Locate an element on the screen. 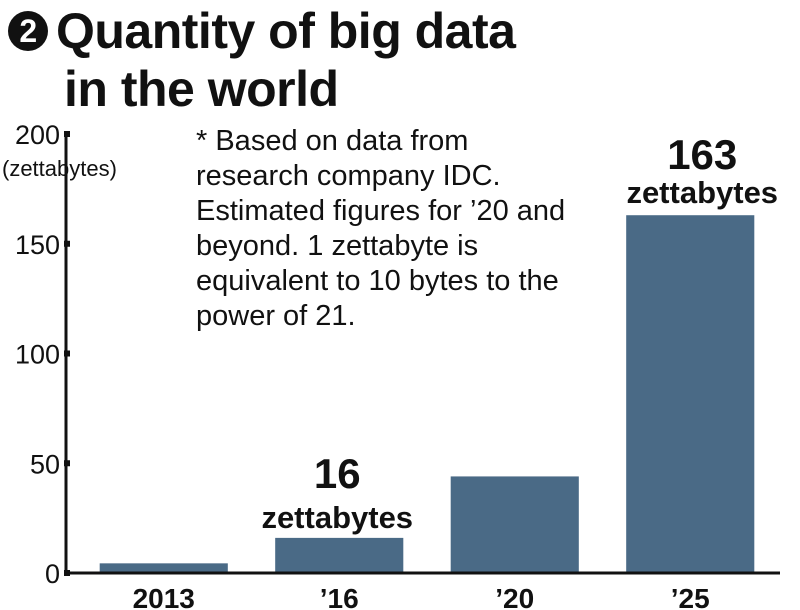 Image resolution: width=800 pixels, height=610 pixels. data-label-value-0: 16 is located at coordinates (337, 473).